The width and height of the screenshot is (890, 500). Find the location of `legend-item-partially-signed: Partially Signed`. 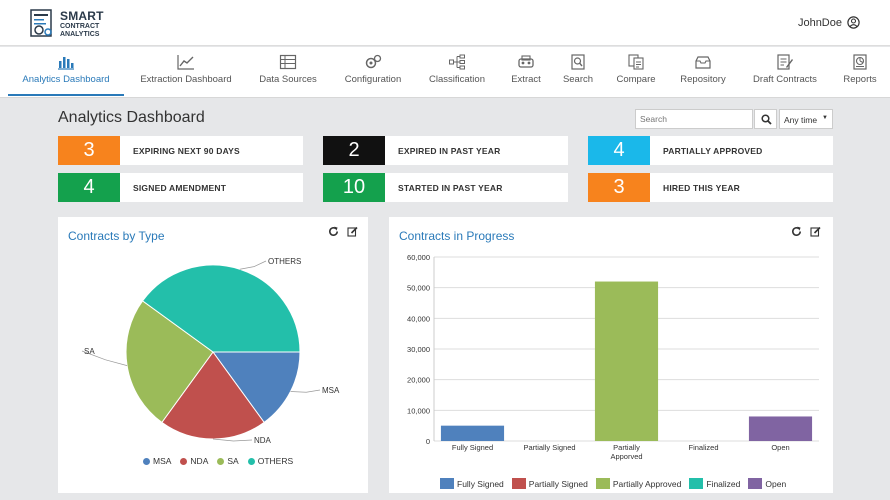

legend-item-partially-signed: Partially Signed is located at coordinates (549, 483).